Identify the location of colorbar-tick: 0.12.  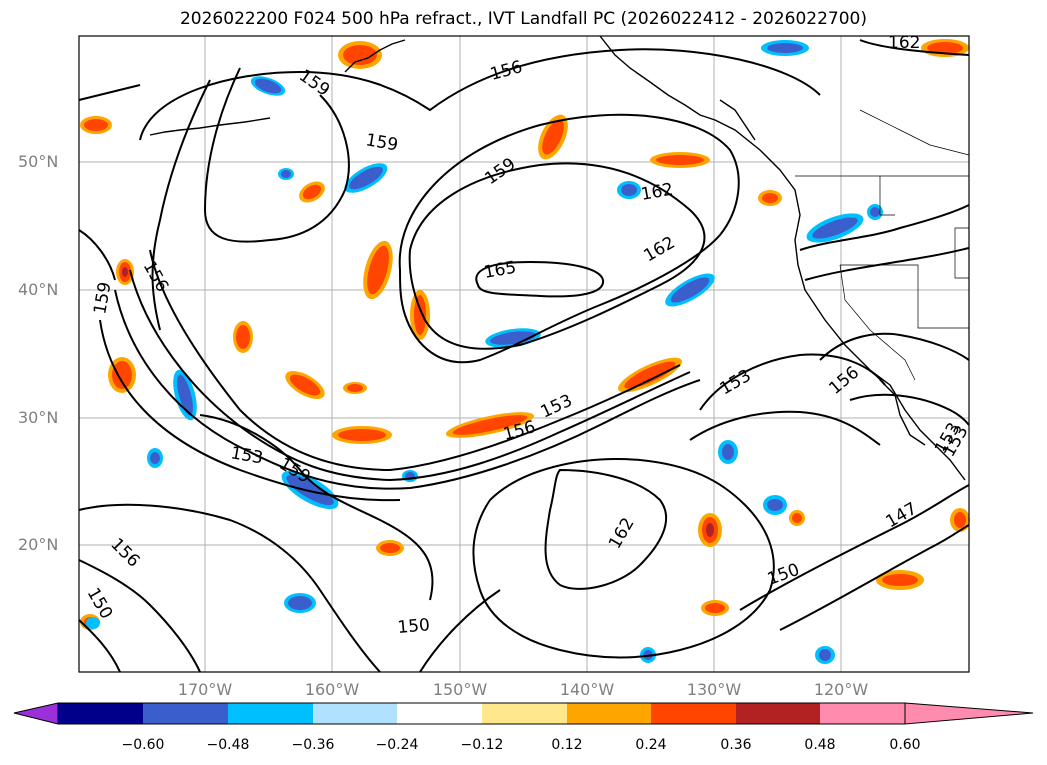
(567, 745).